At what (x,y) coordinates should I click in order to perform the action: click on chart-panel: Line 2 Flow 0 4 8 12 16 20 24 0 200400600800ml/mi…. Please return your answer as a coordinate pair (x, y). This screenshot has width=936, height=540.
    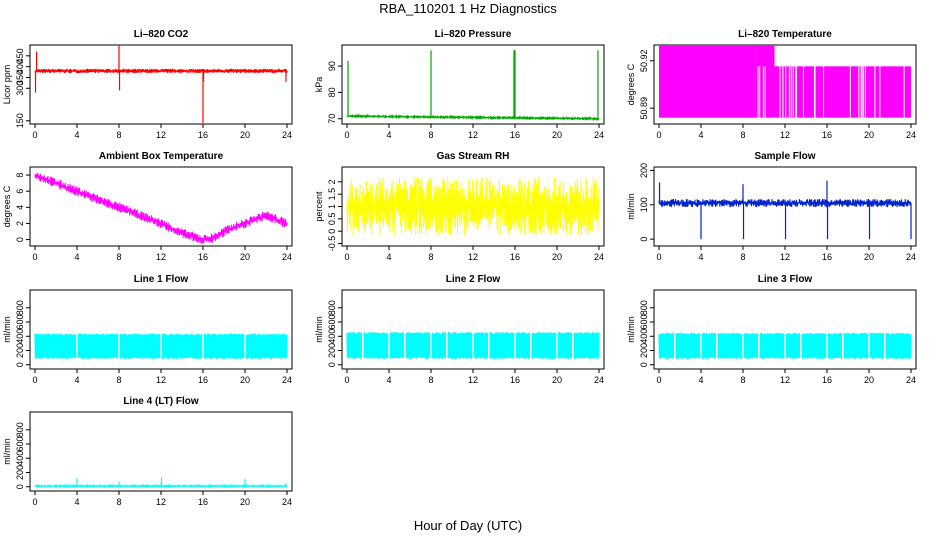
    Looking at the image, I should click on (459, 329).